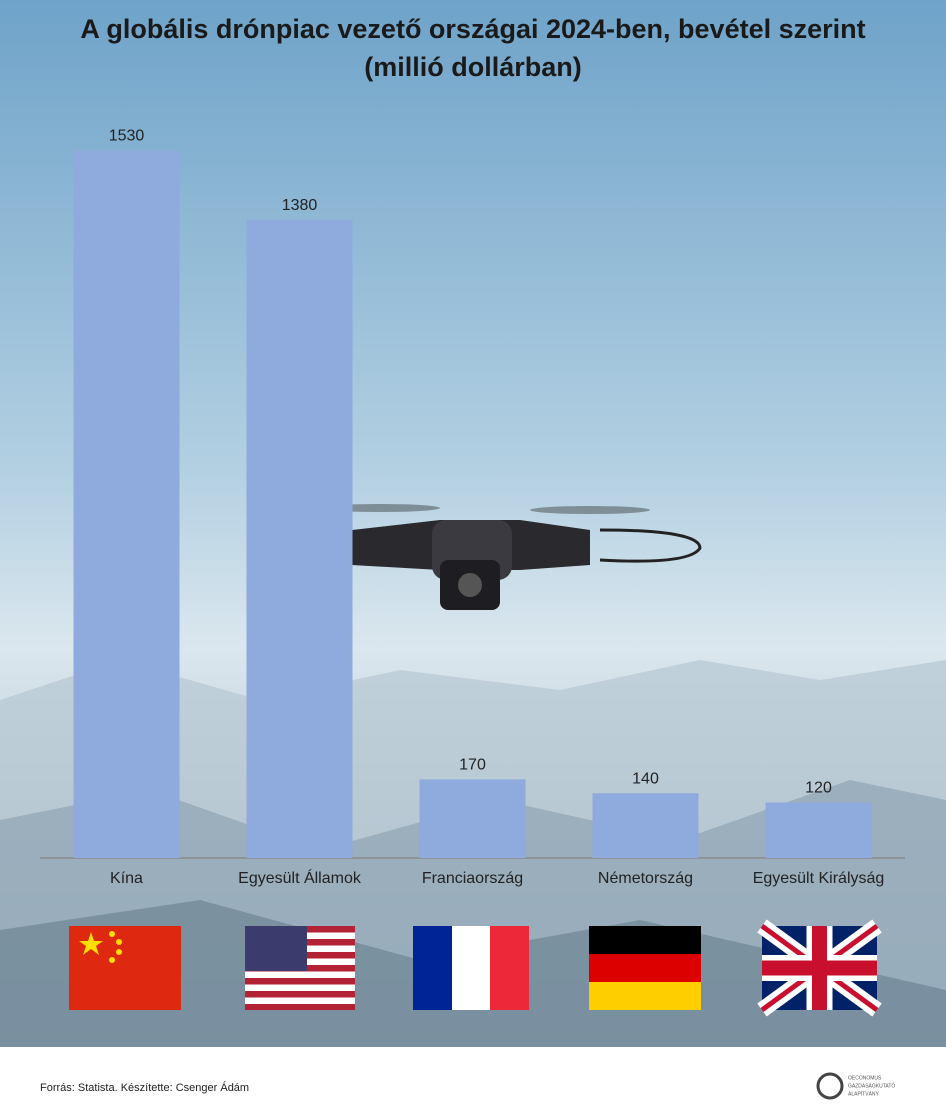 The image size is (946, 1112). I want to click on logo-text: ALAPÍTVÁNY, so click(864, 1093).